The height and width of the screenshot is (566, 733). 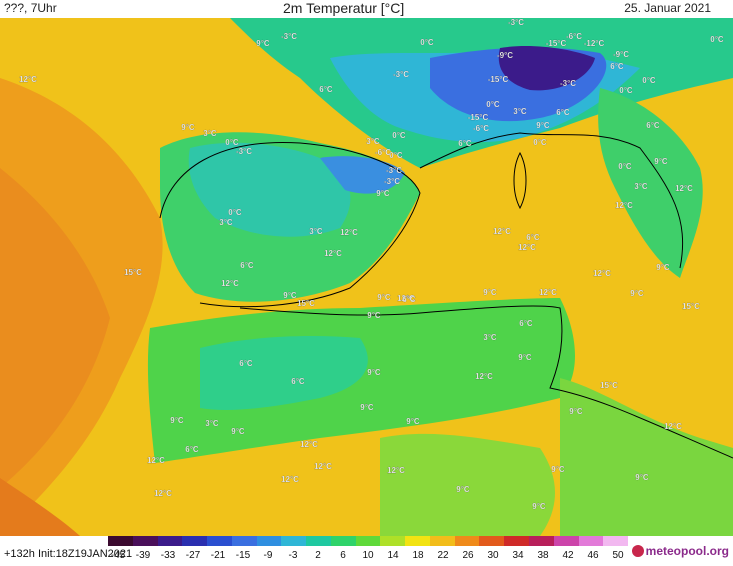 I want to click on colorbar-tick-label: 6, so click(x=343, y=555).